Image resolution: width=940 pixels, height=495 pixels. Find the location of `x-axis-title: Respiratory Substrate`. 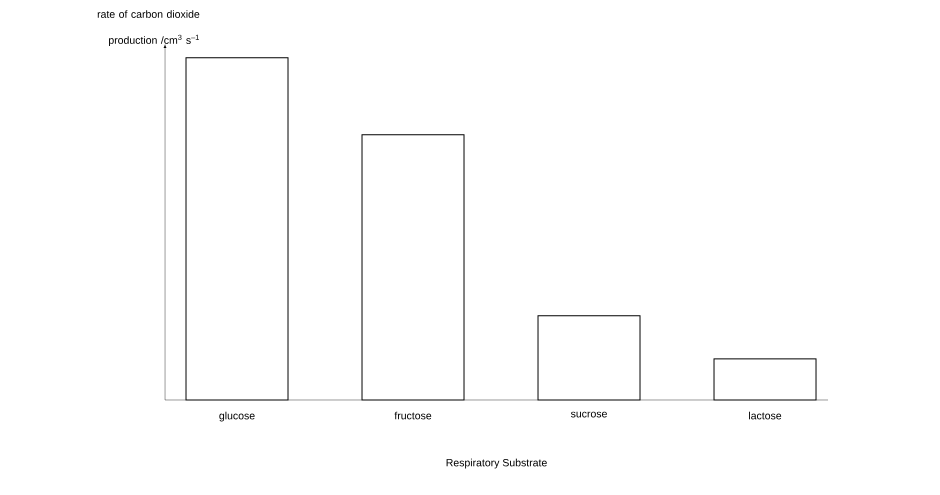

x-axis-title: Respiratory Substrate is located at coordinates (496, 463).